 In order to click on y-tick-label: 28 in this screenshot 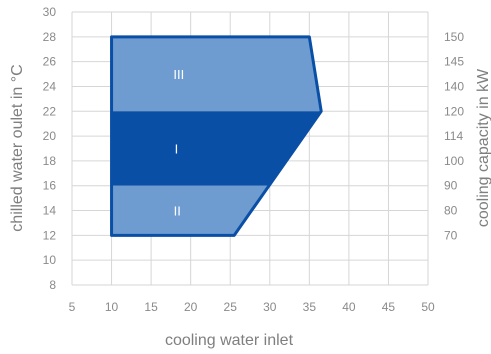, I will do `click(50, 37)`.